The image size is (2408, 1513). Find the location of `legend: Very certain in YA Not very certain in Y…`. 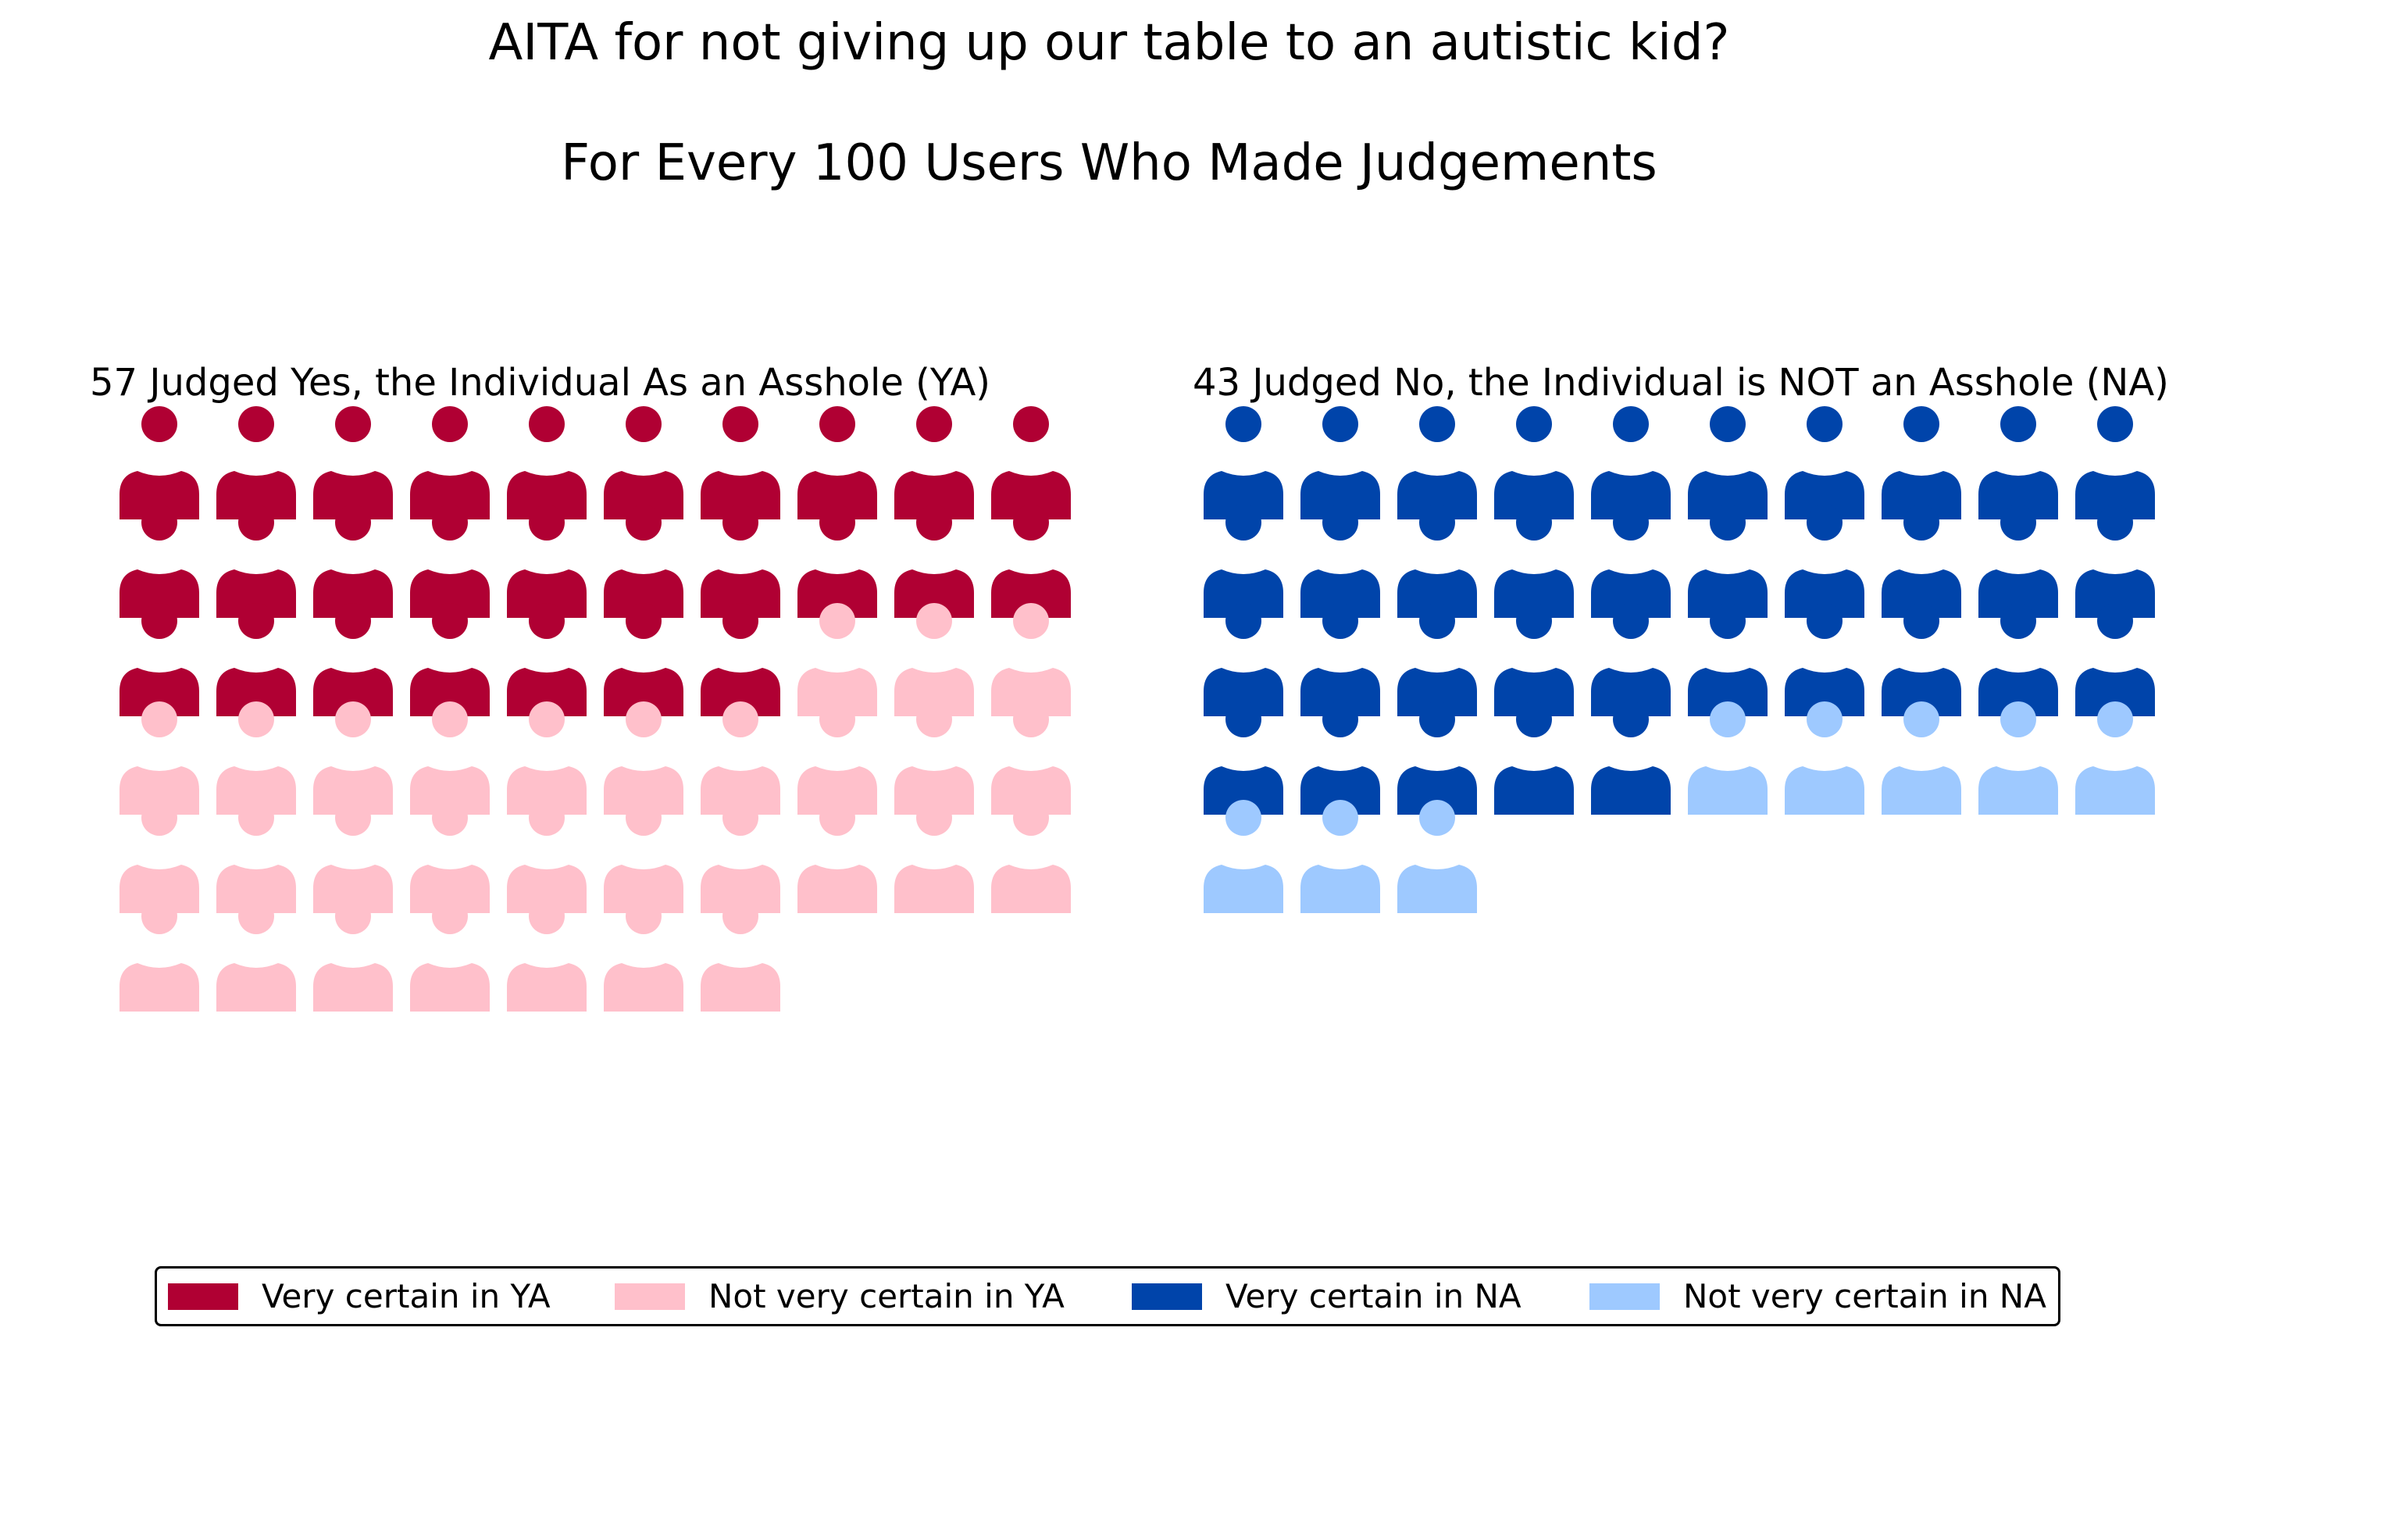

legend: Very certain in YA Not very certain in Y… is located at coordinates (1107, 1296).